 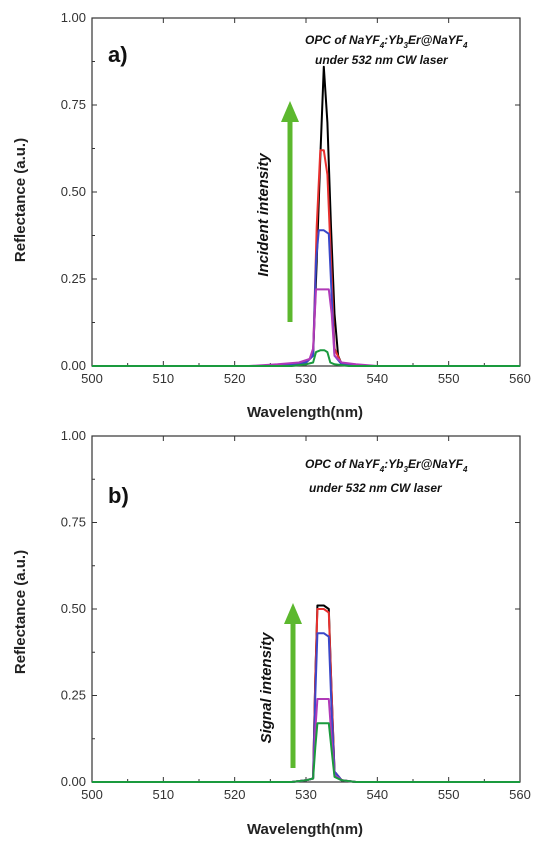 What do you see at coordinates (73, 191) in the screenshot?
I see `panel-a-y-tick-label: 0.50` at bounding box center [73, 191].